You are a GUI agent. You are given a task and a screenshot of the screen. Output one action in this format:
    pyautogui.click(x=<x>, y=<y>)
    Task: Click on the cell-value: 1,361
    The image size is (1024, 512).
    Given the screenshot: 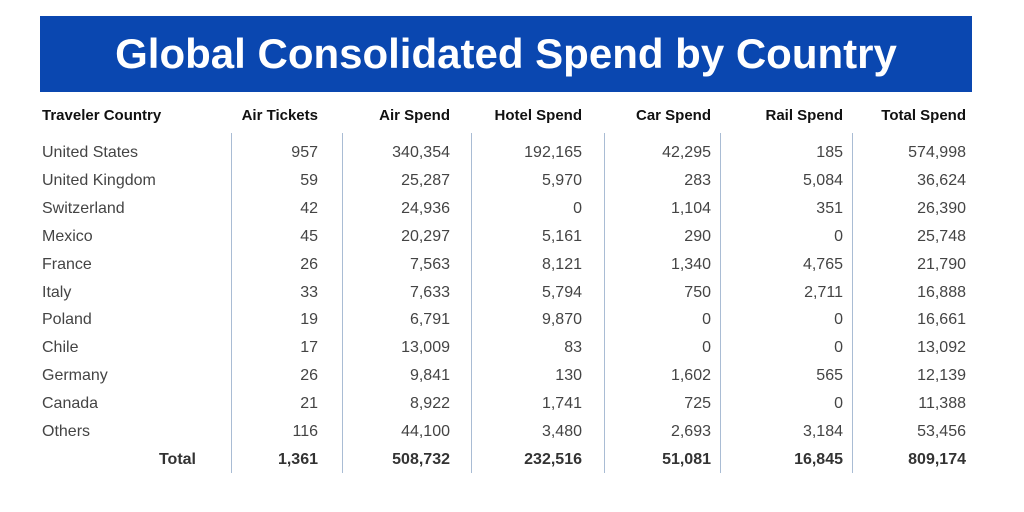 What is the action you would take?
    pyautogui.click(x=297, y=459)
    